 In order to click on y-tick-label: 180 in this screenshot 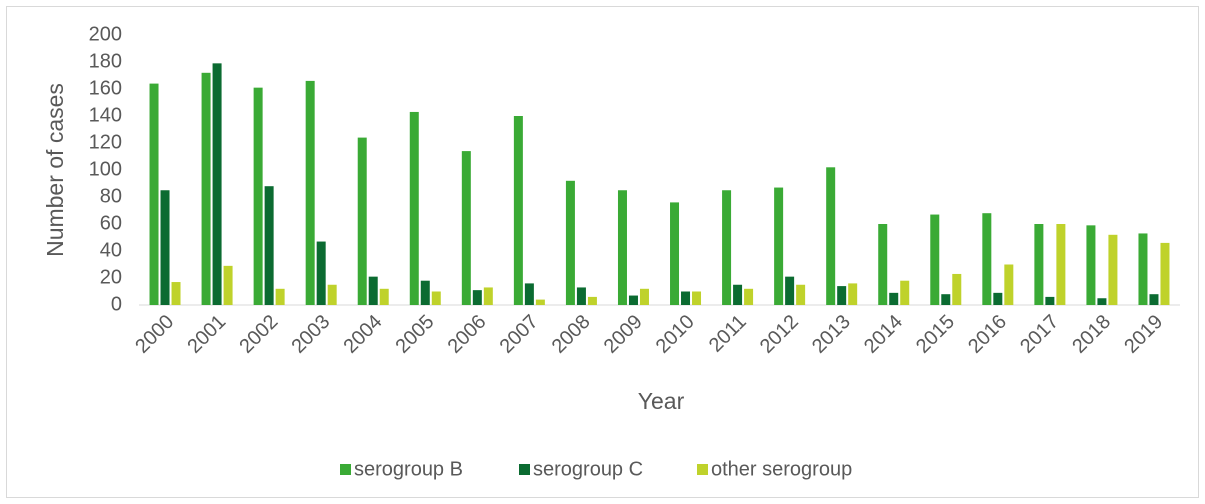, I will do `click(105, 61)`.